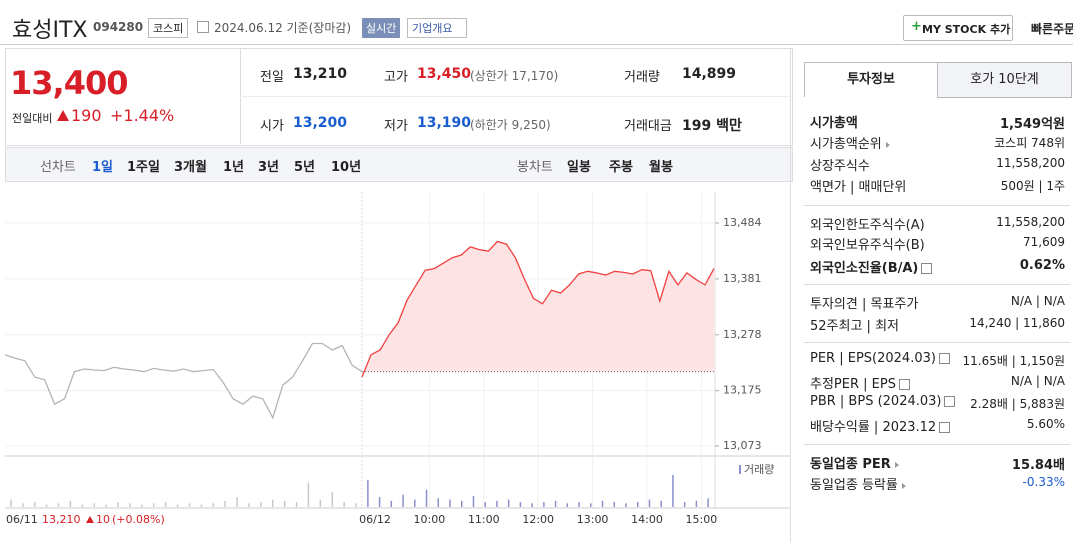  I want to click on info-tab: 호가 10단계, so click(1004, 80).